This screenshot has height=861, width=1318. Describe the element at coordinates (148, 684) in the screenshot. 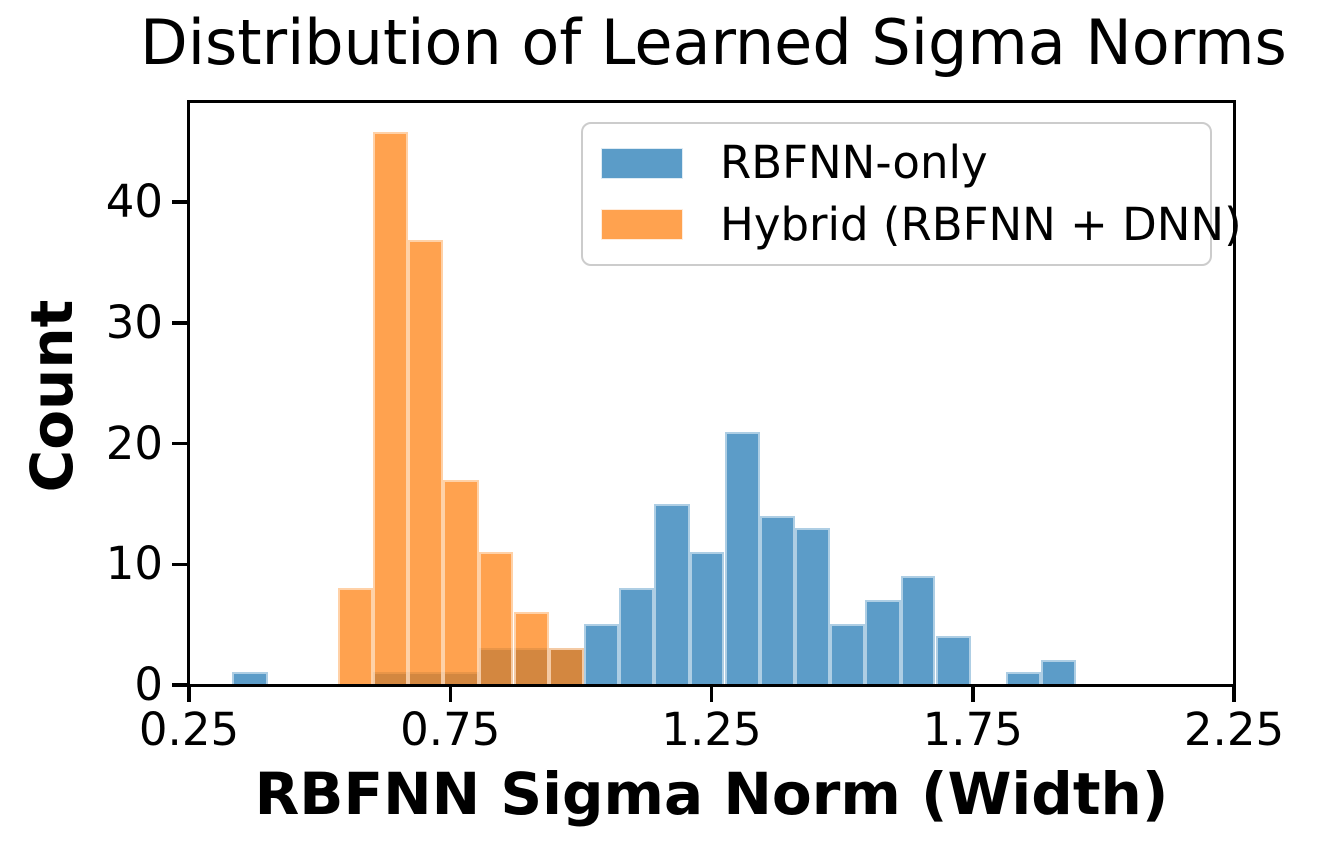

I see `y-tick-label: 0` at that location.